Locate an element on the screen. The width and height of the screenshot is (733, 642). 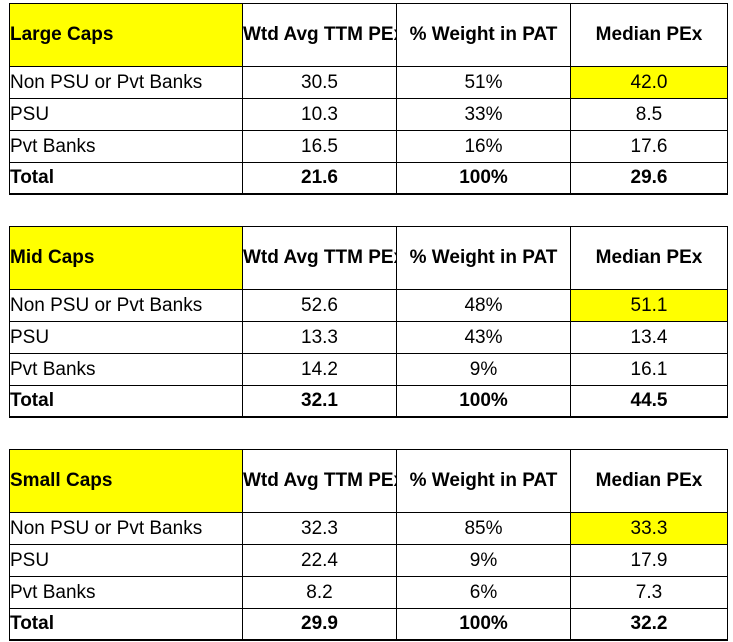
median-cell-highlighted: 42.0 is located at coordinates (649, 82).